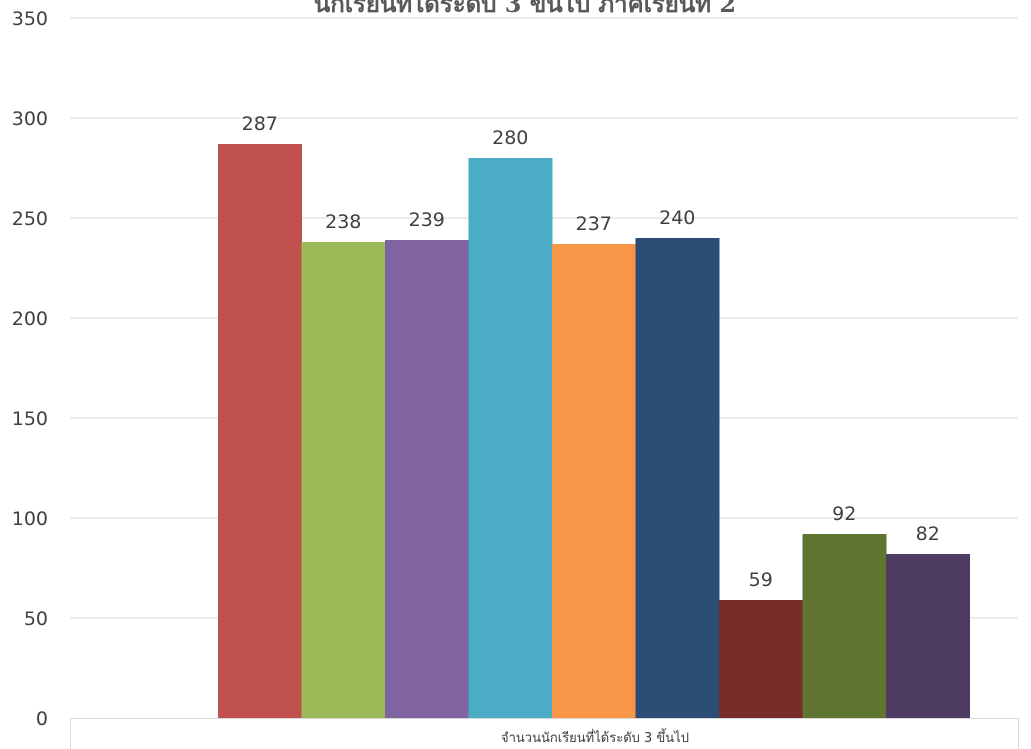 This screenshot has height=749, width=1031. What do you see at coordinates (30, 319) in the screenshot?
I see `y-tick-label: 200` at bounding box center [30, 319].